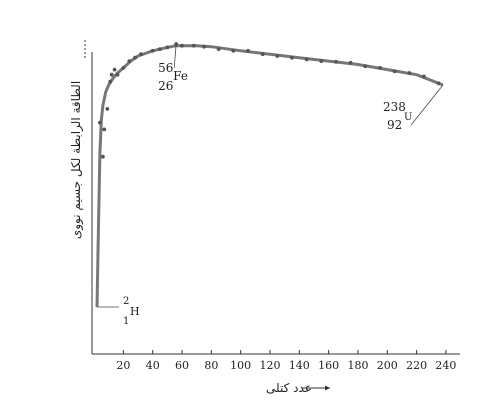 The width and height of the screenshot is (500, 400). Describe the element at coordinates (118, 311) in the screenshot. I see `annotation-h2: 2 1H` at that location.